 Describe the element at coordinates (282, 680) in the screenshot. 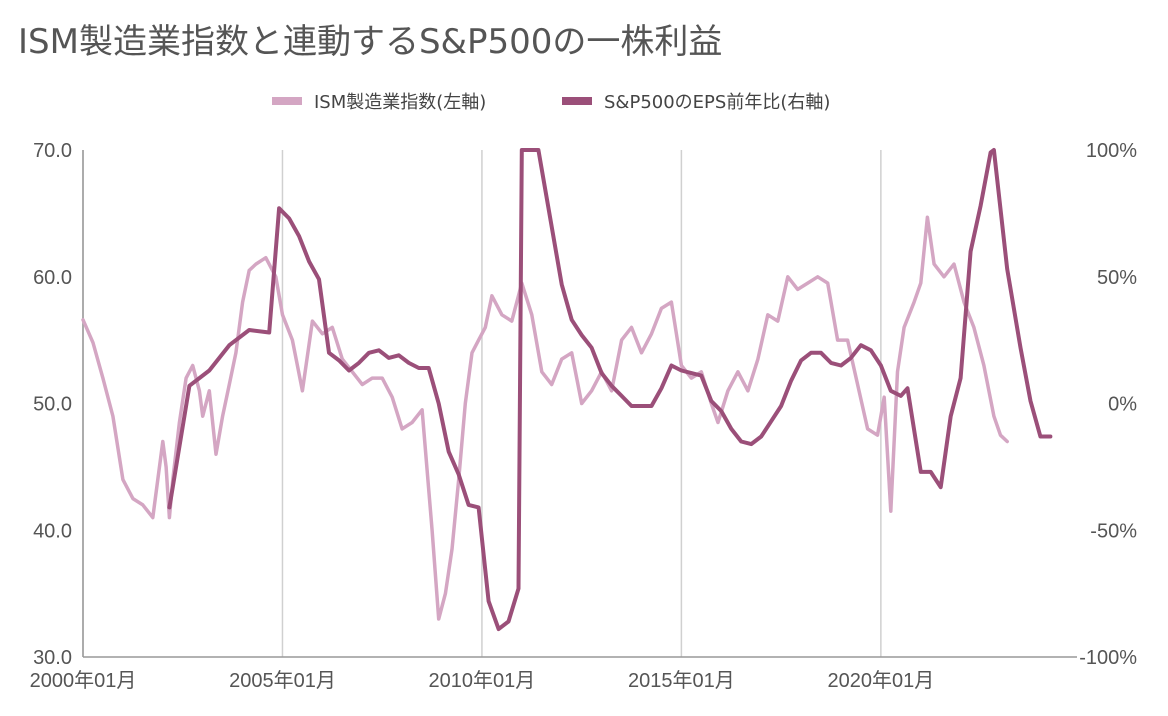

I see `x-tick-label: 2005年01月` at that location.